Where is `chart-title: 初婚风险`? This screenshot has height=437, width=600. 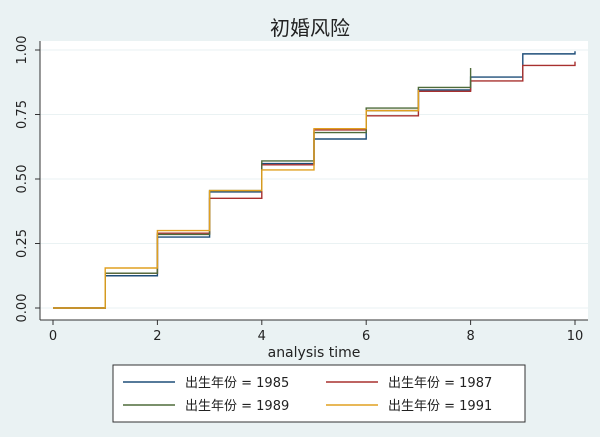
chart-title: 初婚风险 is located at coordinates (310, 28).